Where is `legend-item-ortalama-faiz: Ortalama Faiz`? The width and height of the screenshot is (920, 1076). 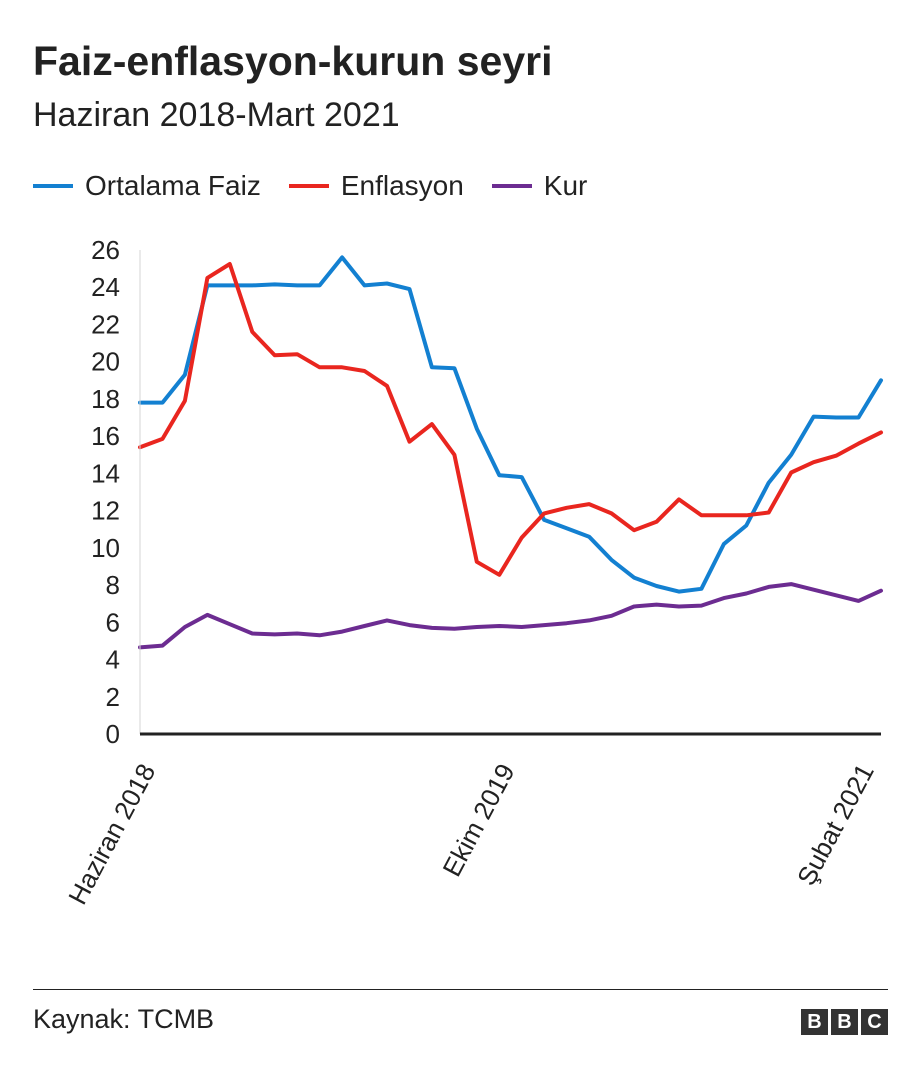
legend-item-ortalama-faiz: Ortalama Faiz is located at coordinates (147, 186).